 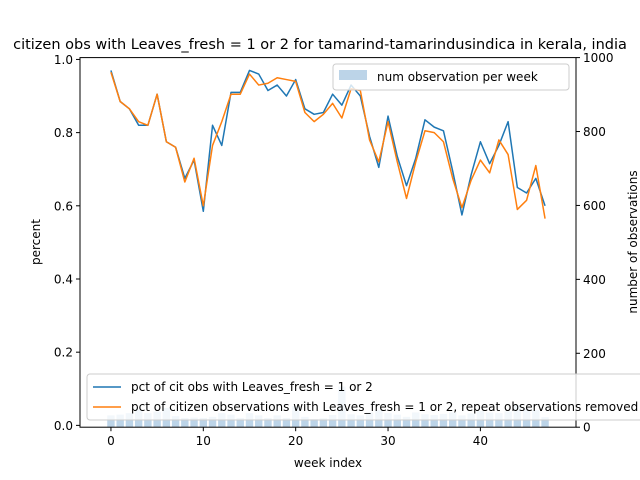 I want to click on legend-lower-frame, so click(x=363, y=397).